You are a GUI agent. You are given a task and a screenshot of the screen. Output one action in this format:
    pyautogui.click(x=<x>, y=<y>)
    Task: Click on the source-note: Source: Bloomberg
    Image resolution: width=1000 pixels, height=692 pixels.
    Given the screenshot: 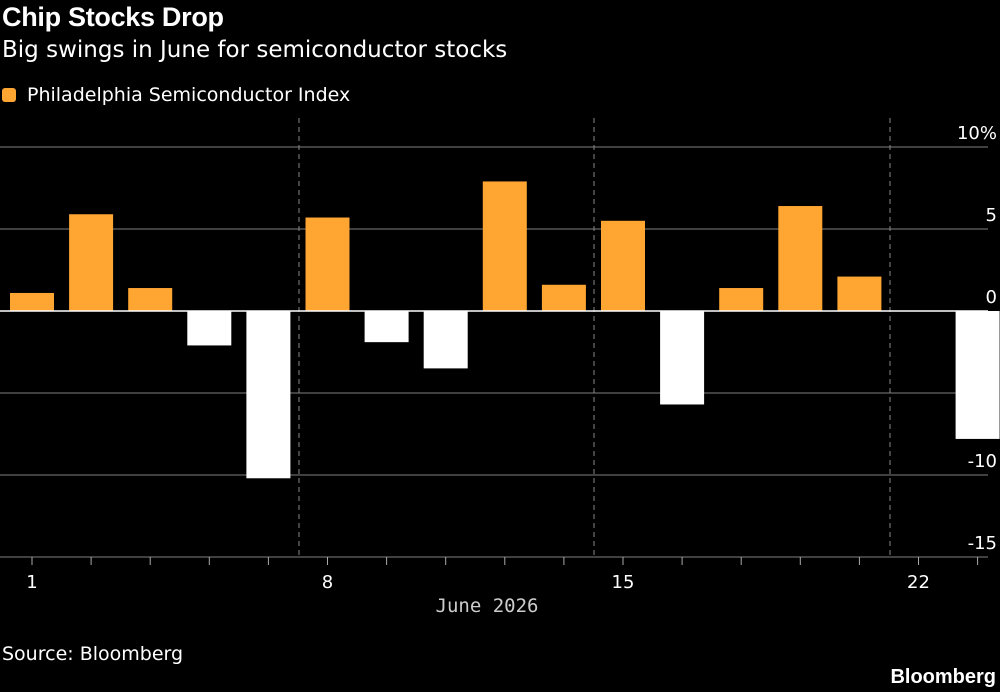 What is the action you would take?
    pyautogui.click(x=93, y=654)
    